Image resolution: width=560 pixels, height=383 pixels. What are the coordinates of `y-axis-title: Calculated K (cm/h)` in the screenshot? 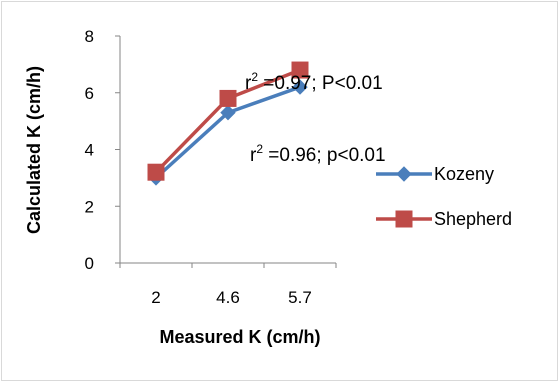 It's located at (34, 150).